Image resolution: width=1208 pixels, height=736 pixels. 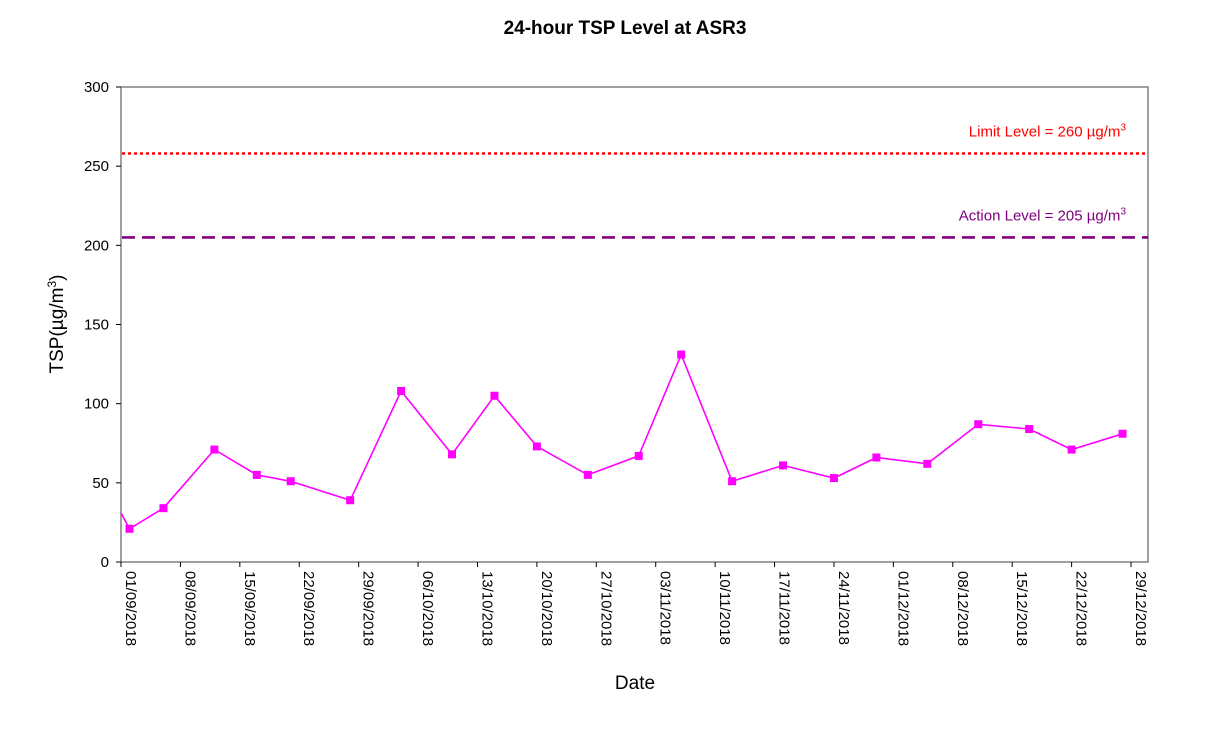 What do you see at coordinates (546, 608) in the screenshot?
I see `x-tick-label: 20/10/2018` at bounding box center [546, 608].